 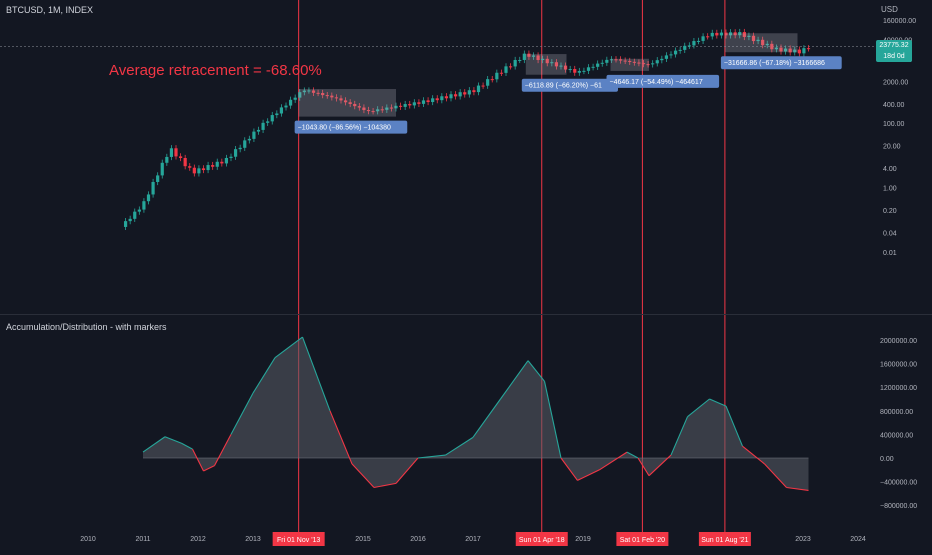 I want to click on marker-date-label: Sun 01 Aug '21, so click(x=724, y=540).